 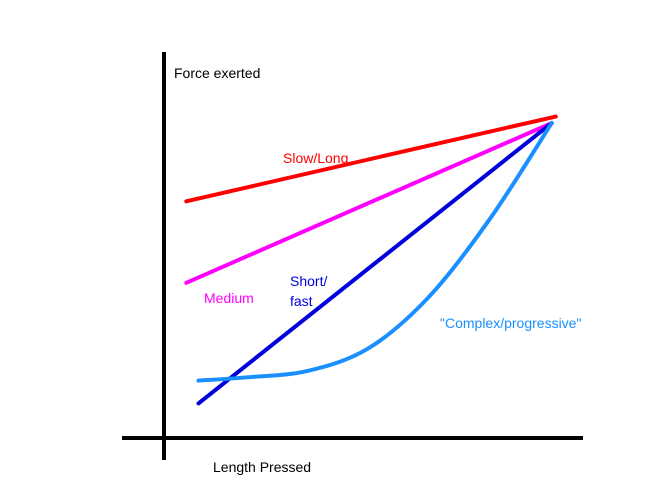 What do you see at coordinates (217, 73) in the screenshot?
I see `y-axis-label: Force exerted` at bounding box center [217, 73].